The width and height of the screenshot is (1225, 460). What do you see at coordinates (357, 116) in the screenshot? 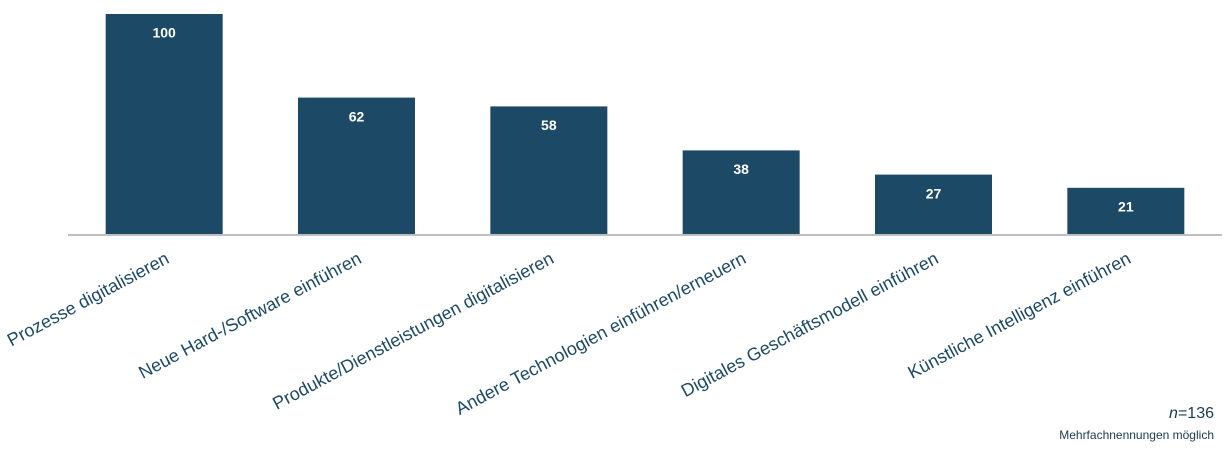
I see `data-label: 62` at bounding box center [357, 116].